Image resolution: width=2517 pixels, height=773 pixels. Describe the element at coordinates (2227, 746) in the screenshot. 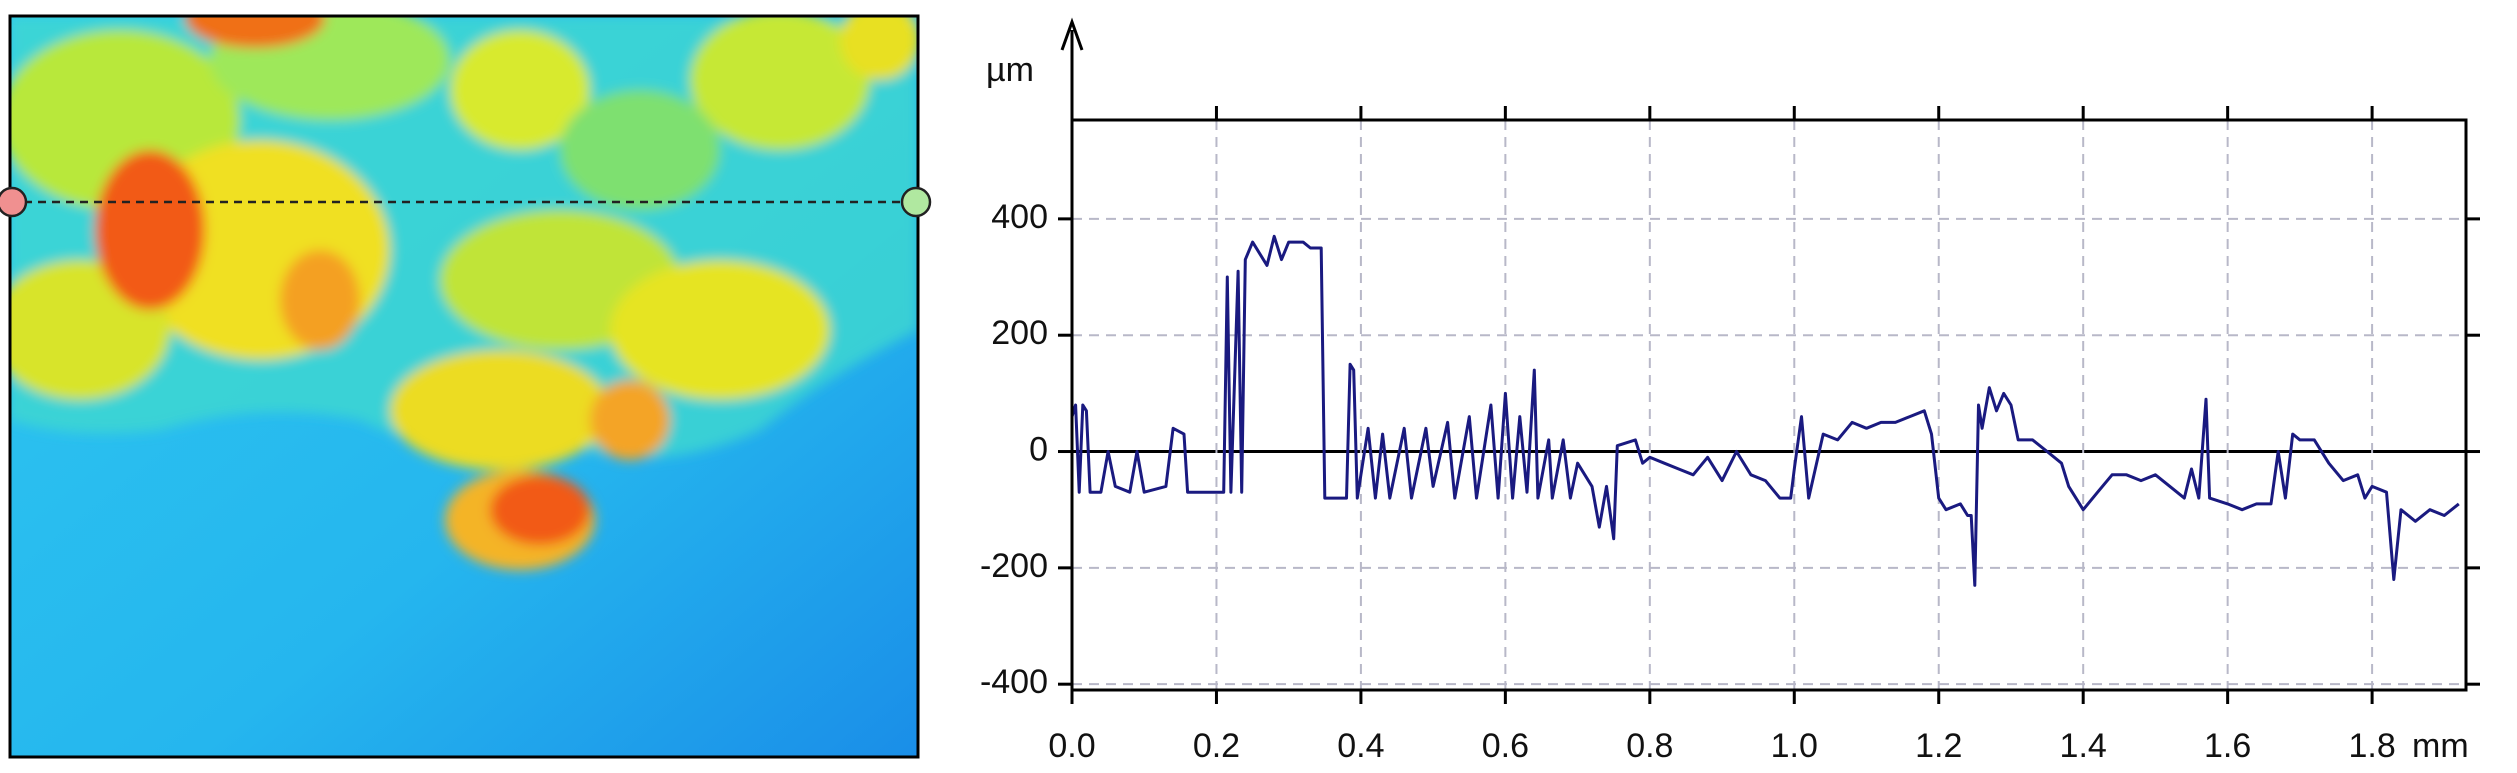

I see `x-tick-label: 1.6` at that location.